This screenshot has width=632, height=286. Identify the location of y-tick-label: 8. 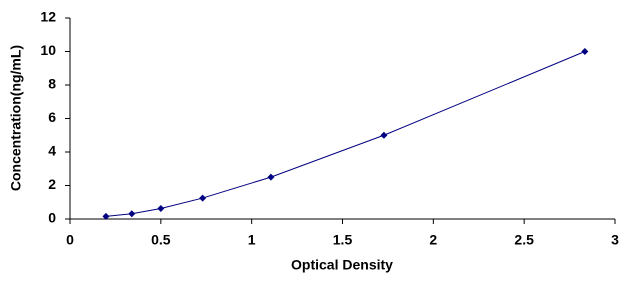
(52, 84).